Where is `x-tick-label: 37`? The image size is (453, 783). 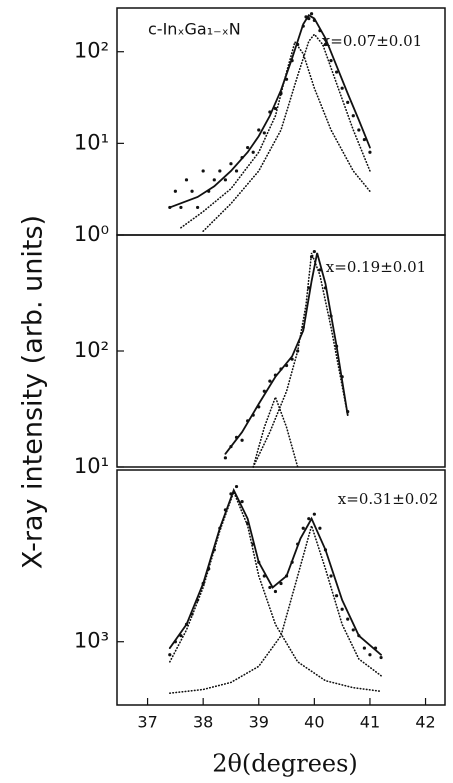 x-tick-label: 37 is located at coordinates (147, 722).